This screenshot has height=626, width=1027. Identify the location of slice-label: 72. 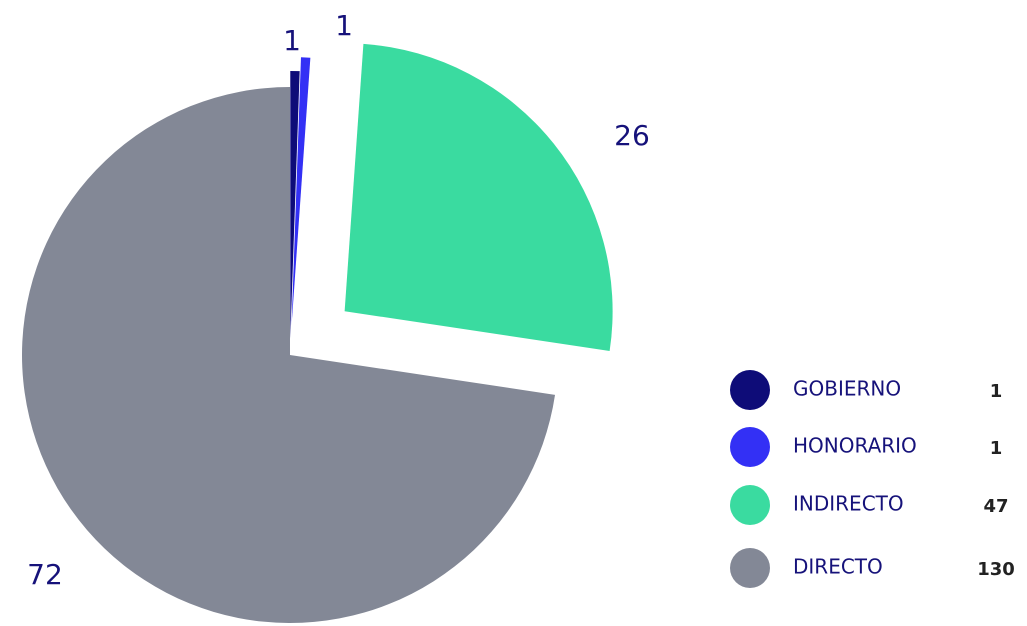
(45, 574).